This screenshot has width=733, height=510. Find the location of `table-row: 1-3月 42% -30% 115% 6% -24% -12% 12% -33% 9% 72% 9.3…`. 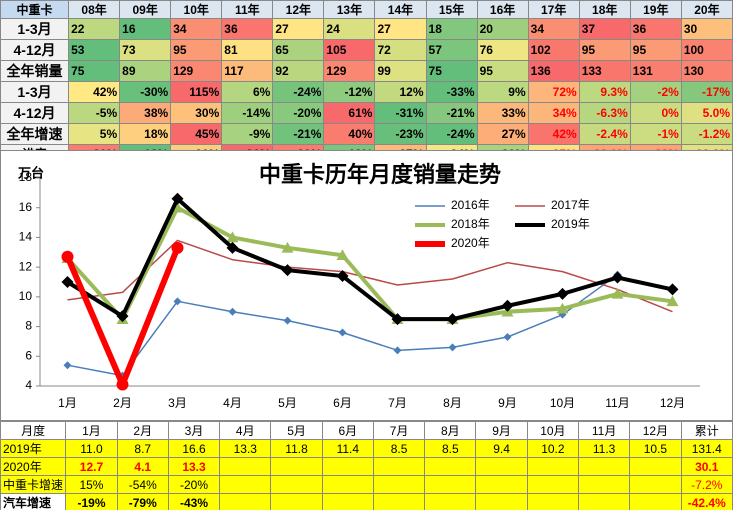

table-row: 1-3月 42% -30% 115% 6% -24% -12% 12% -33% 9% 72% 9.3… is located at coordinates (366, 92).